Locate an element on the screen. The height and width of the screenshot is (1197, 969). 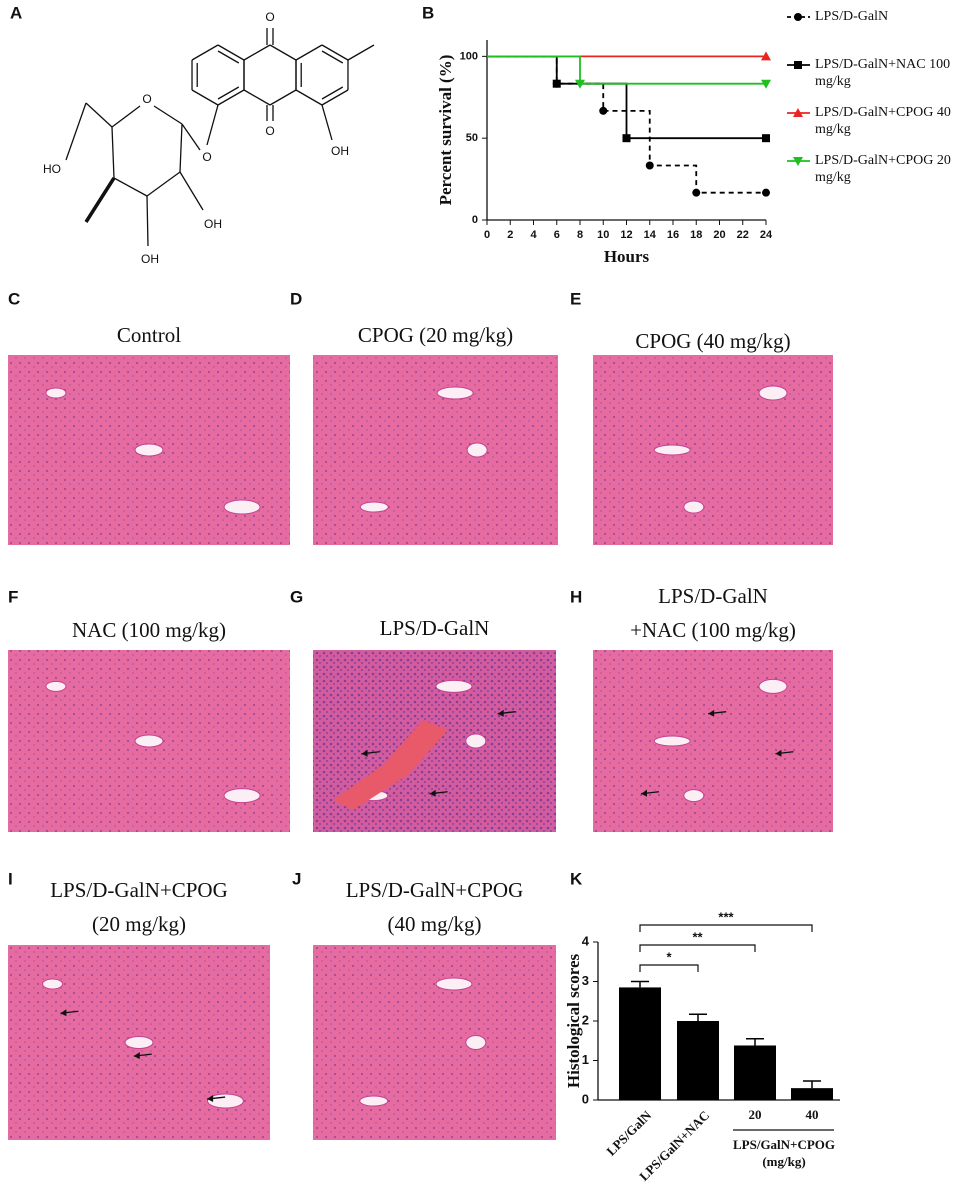
atom-label: OH is located at coordinates (213, 224).